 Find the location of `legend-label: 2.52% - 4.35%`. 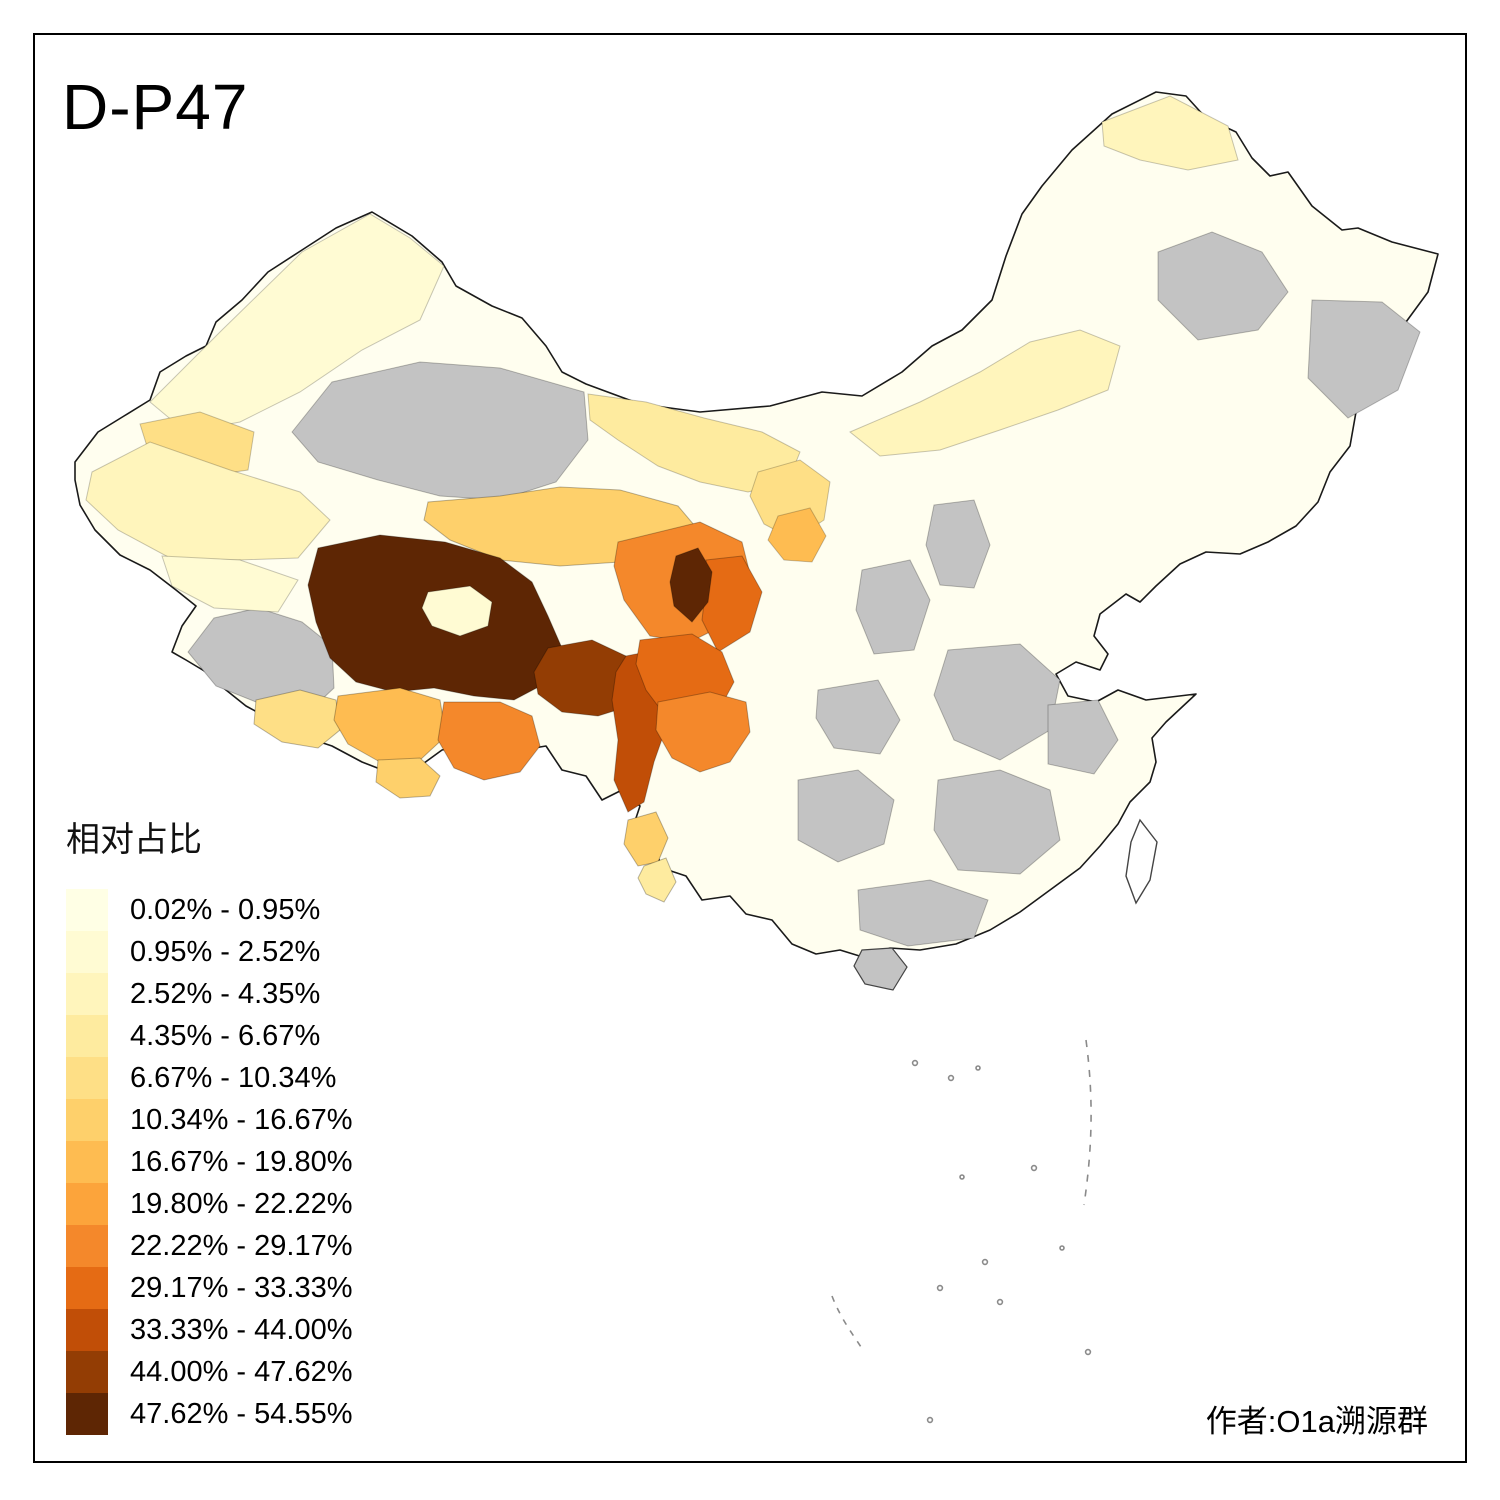

legend-label: 2.52% - 4.35% is located at coordinates (225, 993).